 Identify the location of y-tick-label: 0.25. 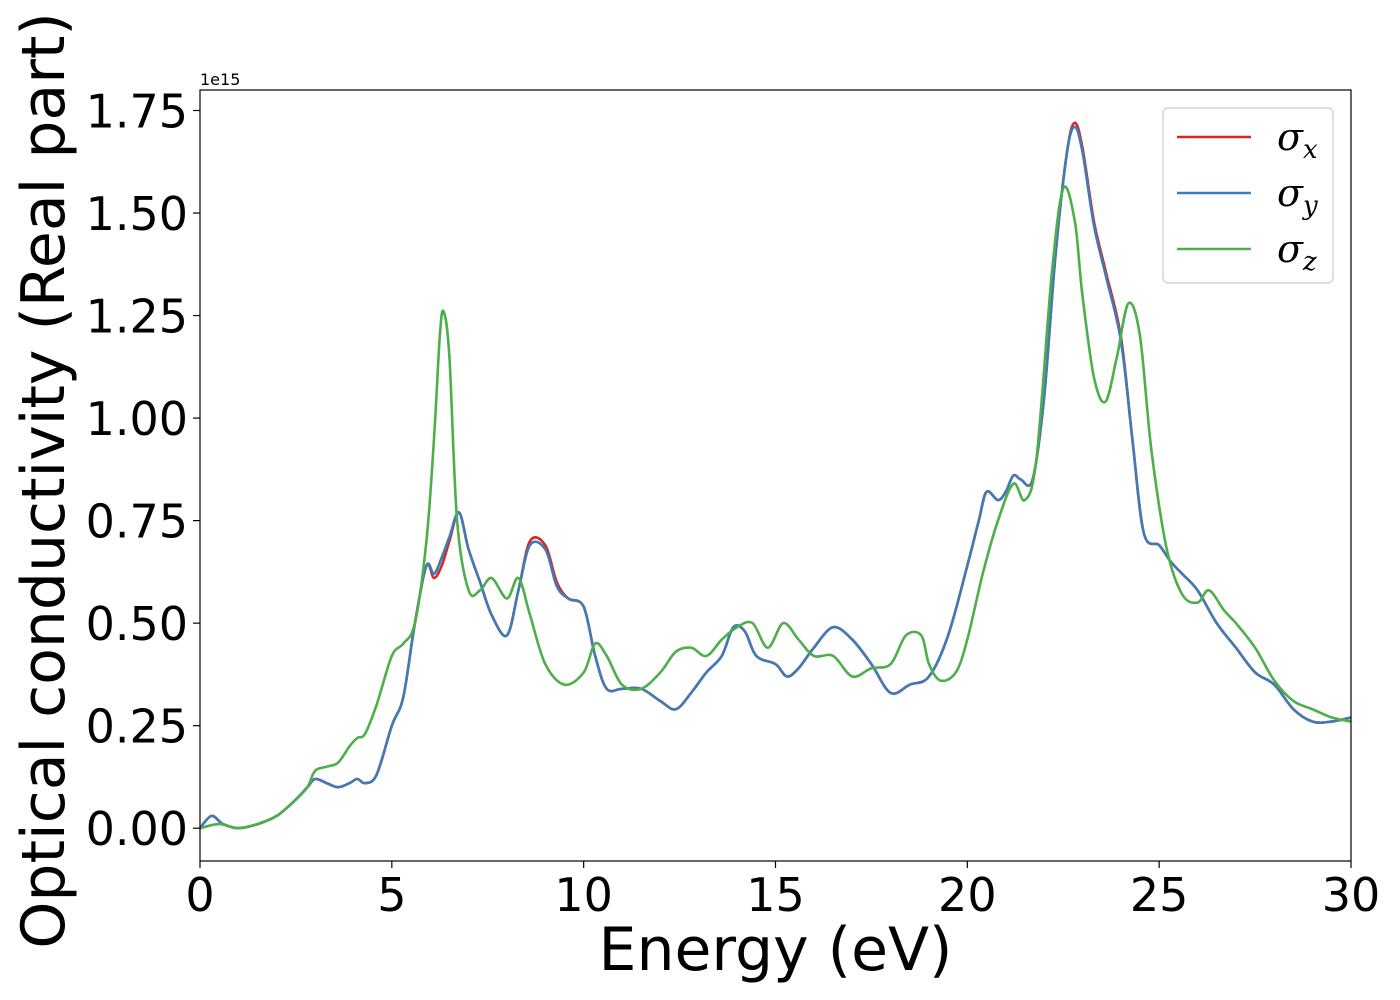
(137, 727).